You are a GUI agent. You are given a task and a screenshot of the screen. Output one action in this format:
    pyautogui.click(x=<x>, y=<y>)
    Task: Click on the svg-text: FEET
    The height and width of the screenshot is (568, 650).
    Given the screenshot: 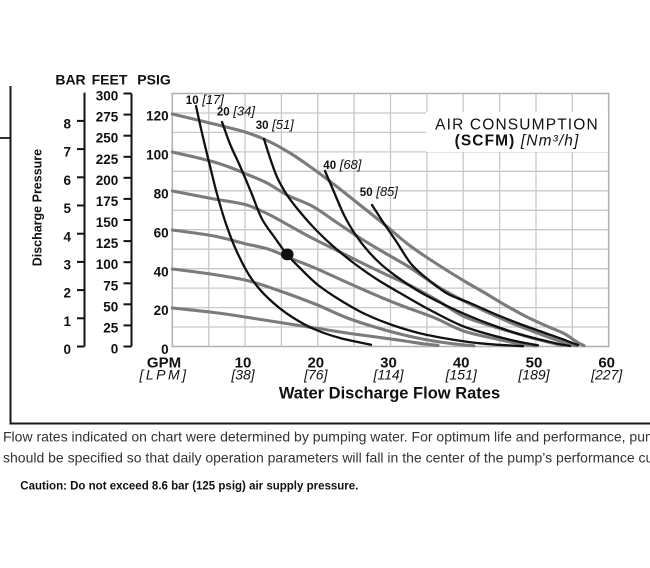 What is the action you would take?
    pyautogui.click(x=110, y=80)
    